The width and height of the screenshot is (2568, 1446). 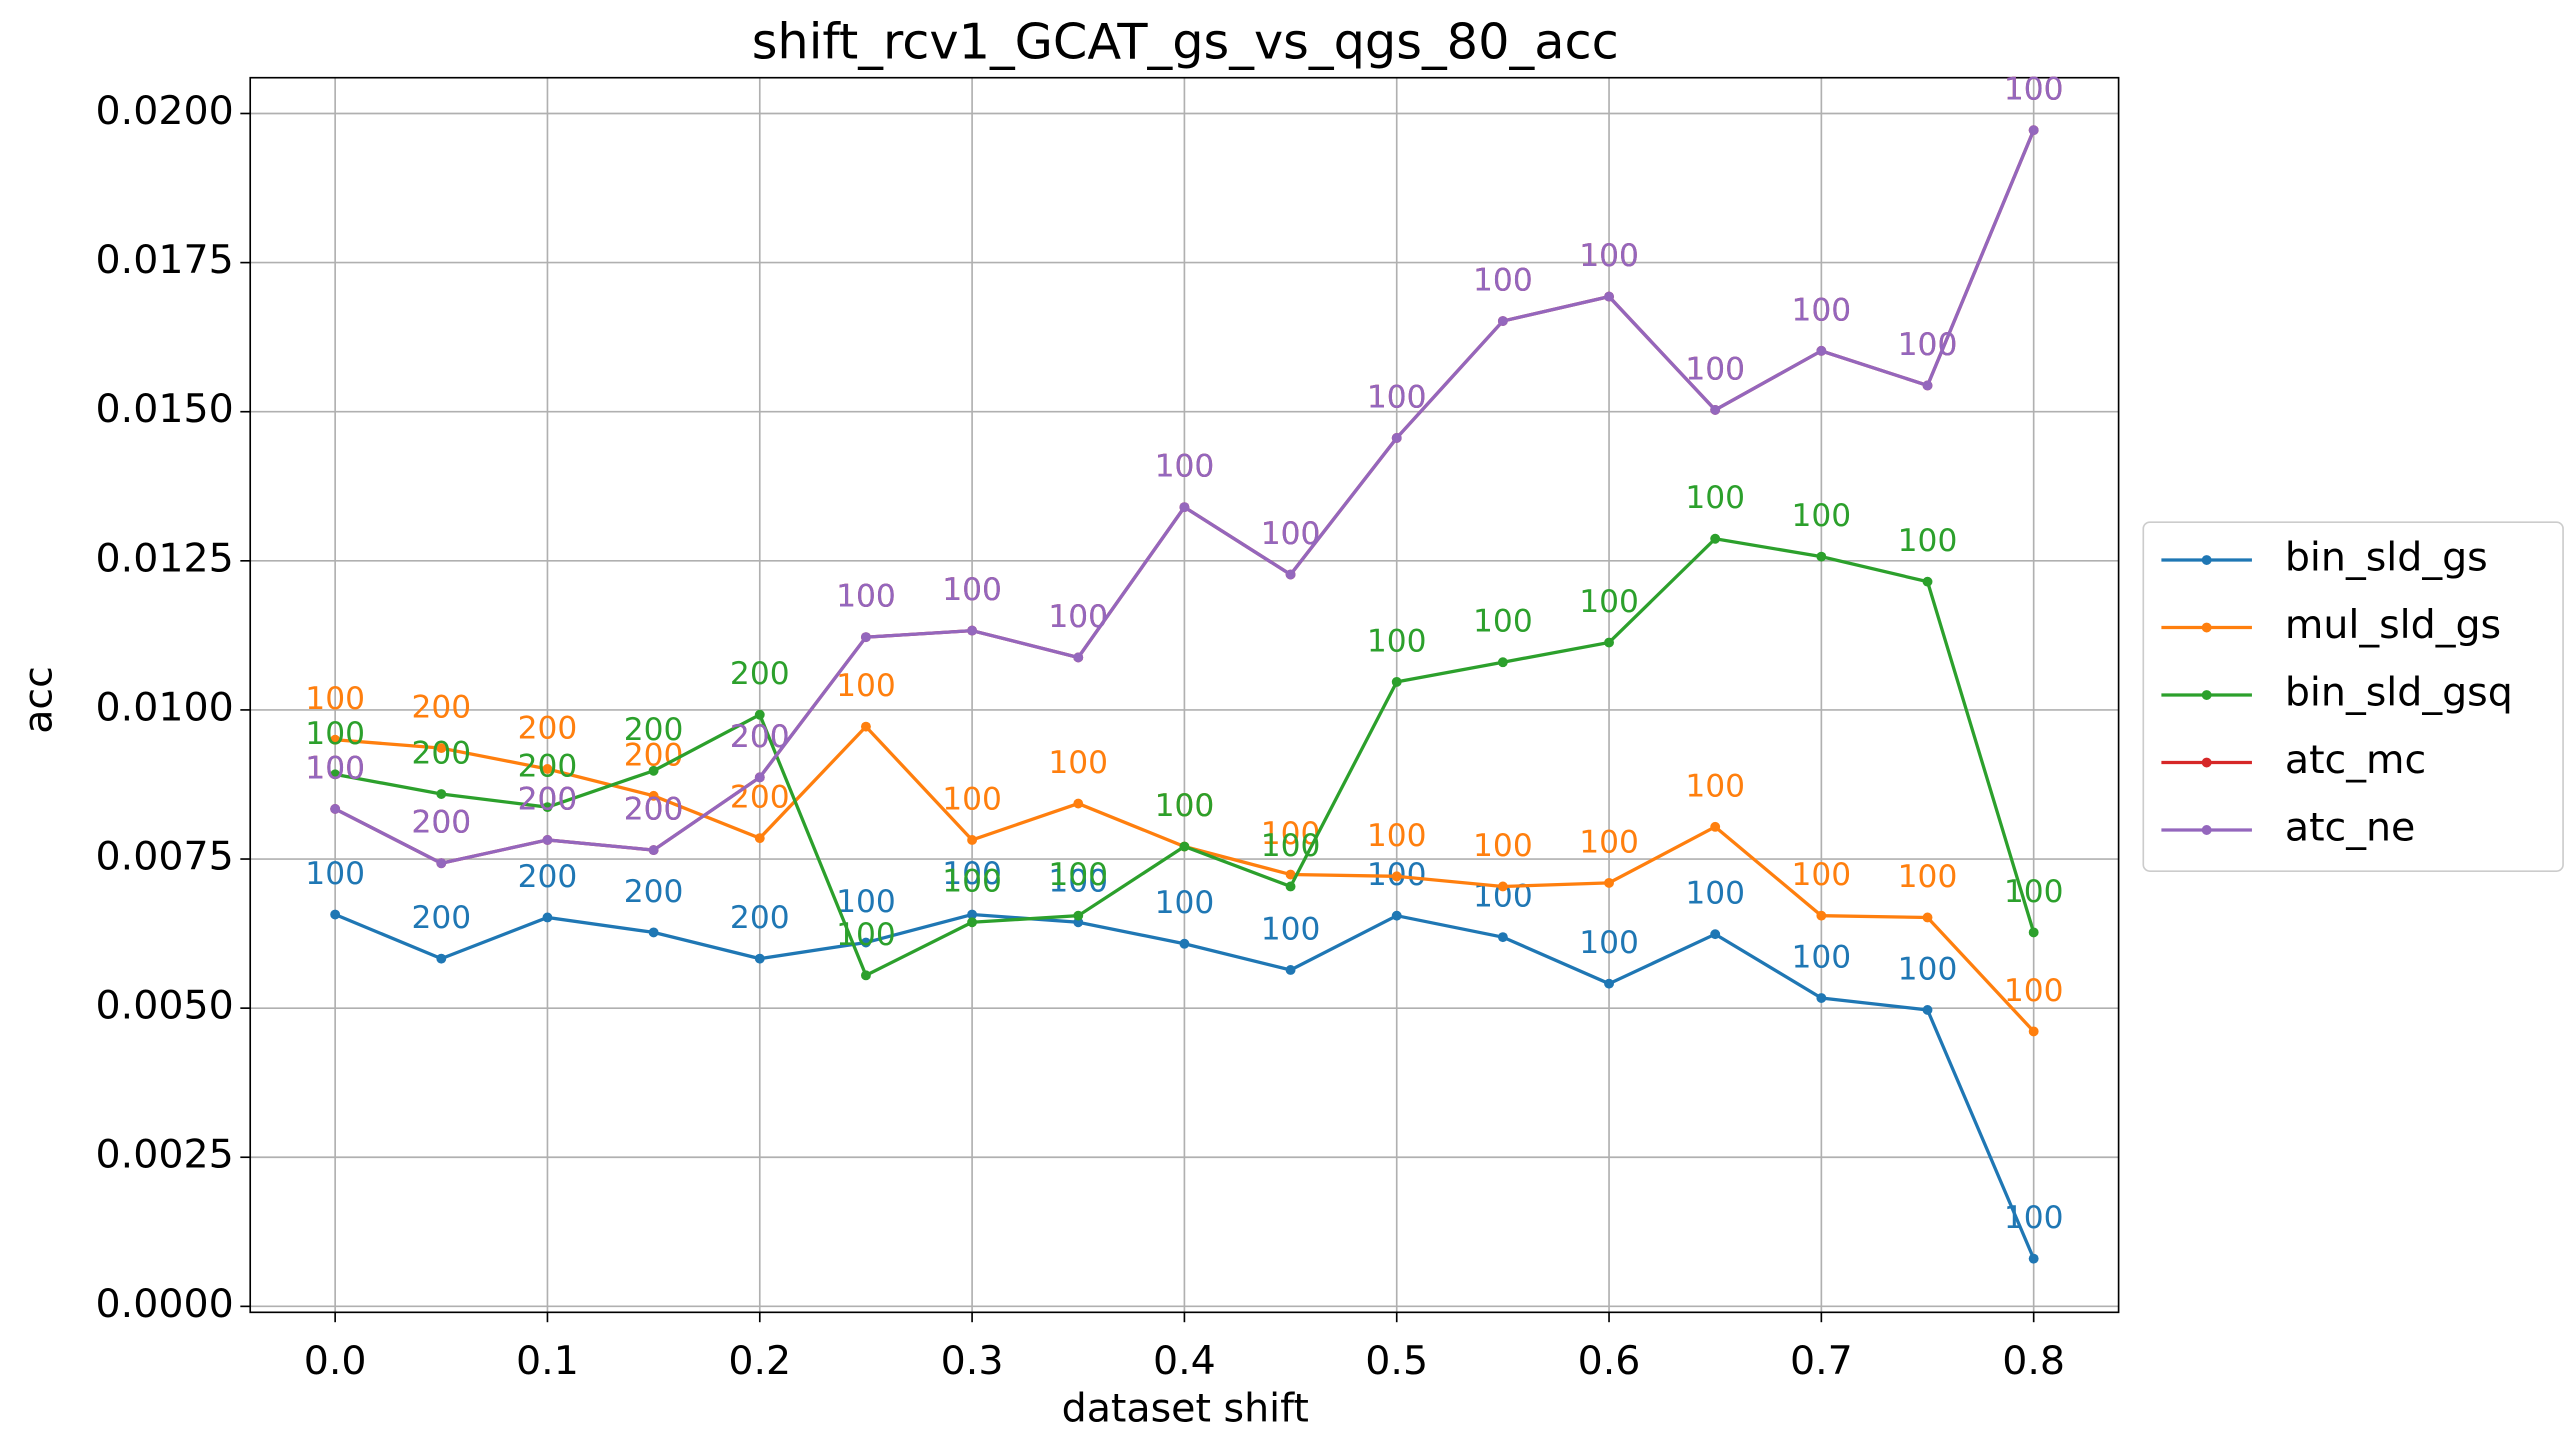 I want to click on legend-label: bin_sld_gsq, so click(x=2399, y=693).